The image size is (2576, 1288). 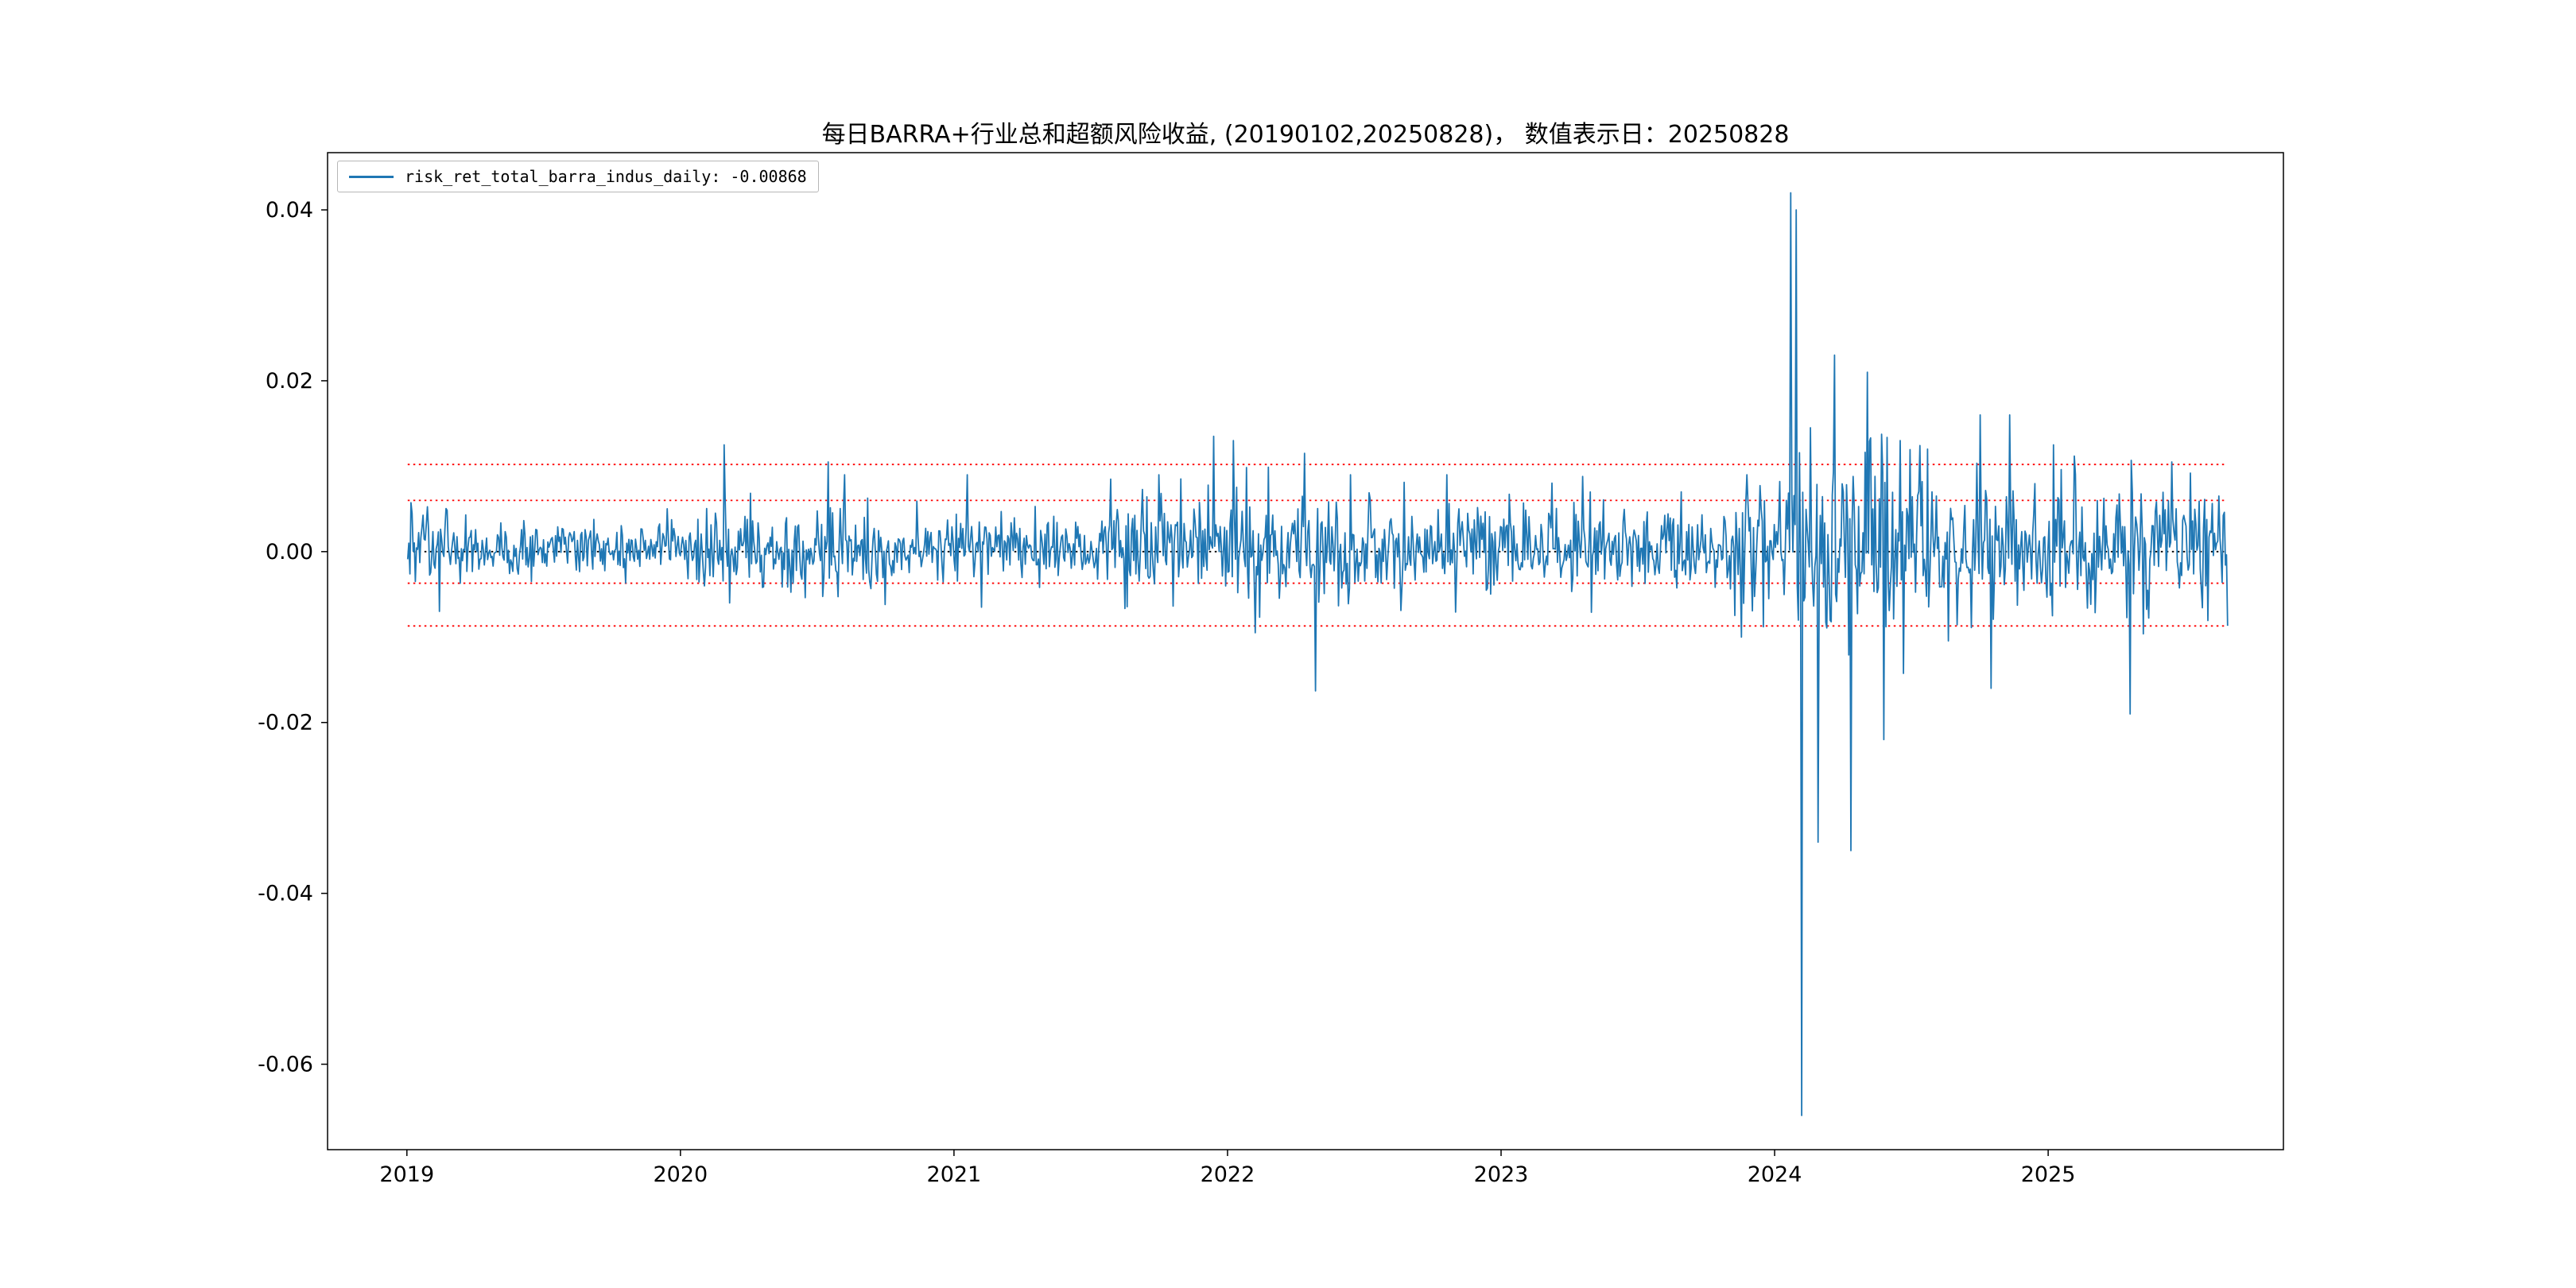 I want to click on y-tick-label: 0.02, so click(x=290, y=382).